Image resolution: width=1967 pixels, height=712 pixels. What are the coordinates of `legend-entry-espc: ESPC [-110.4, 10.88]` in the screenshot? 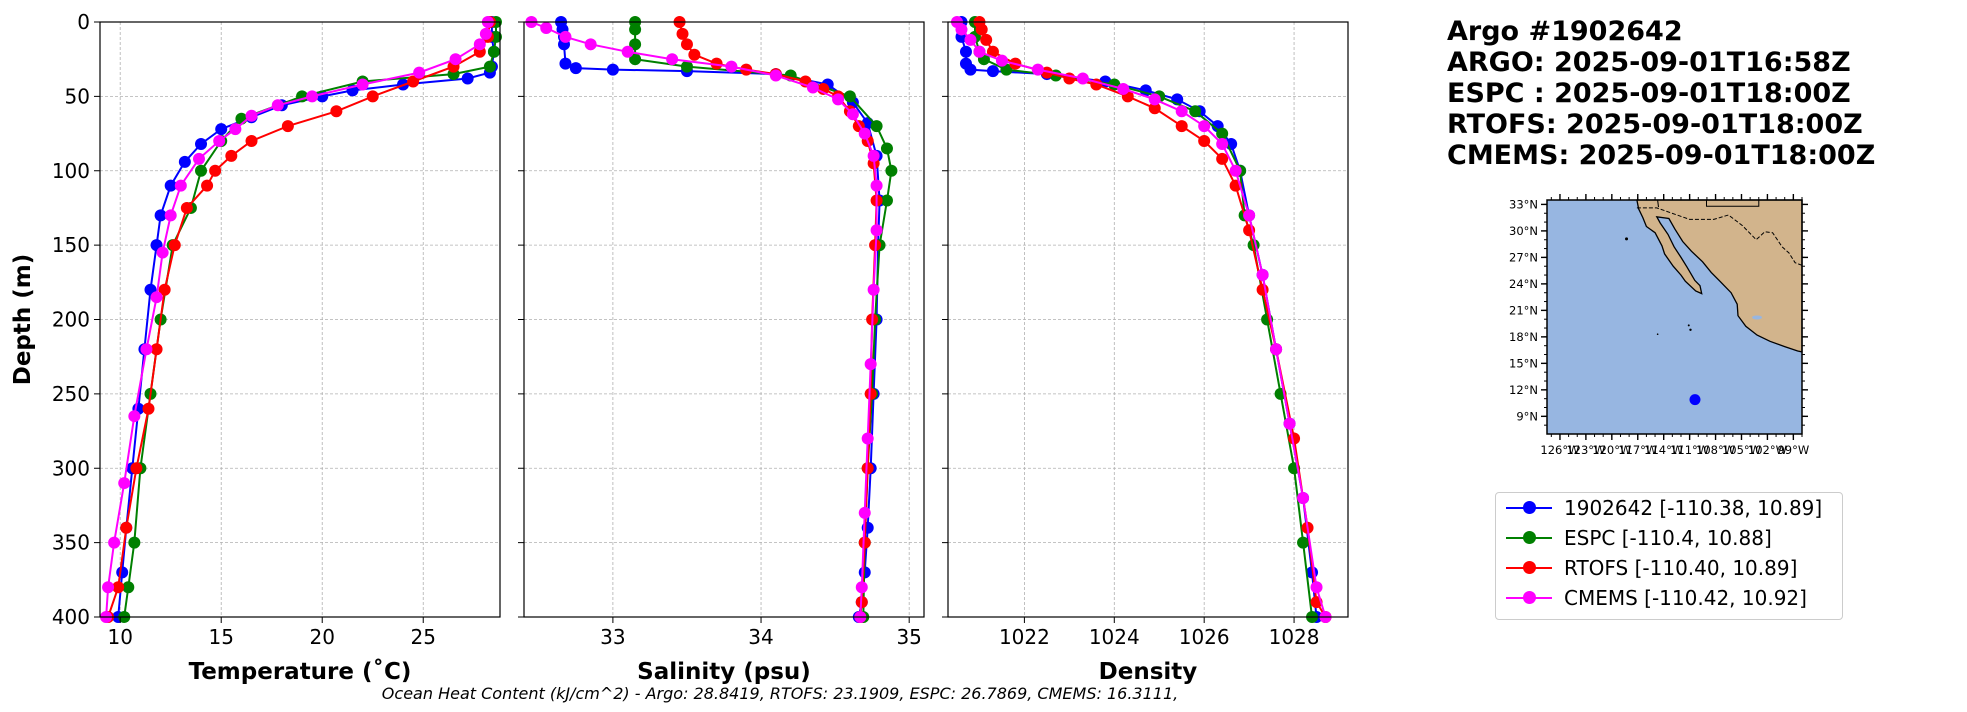 It's located at (1638, 538).